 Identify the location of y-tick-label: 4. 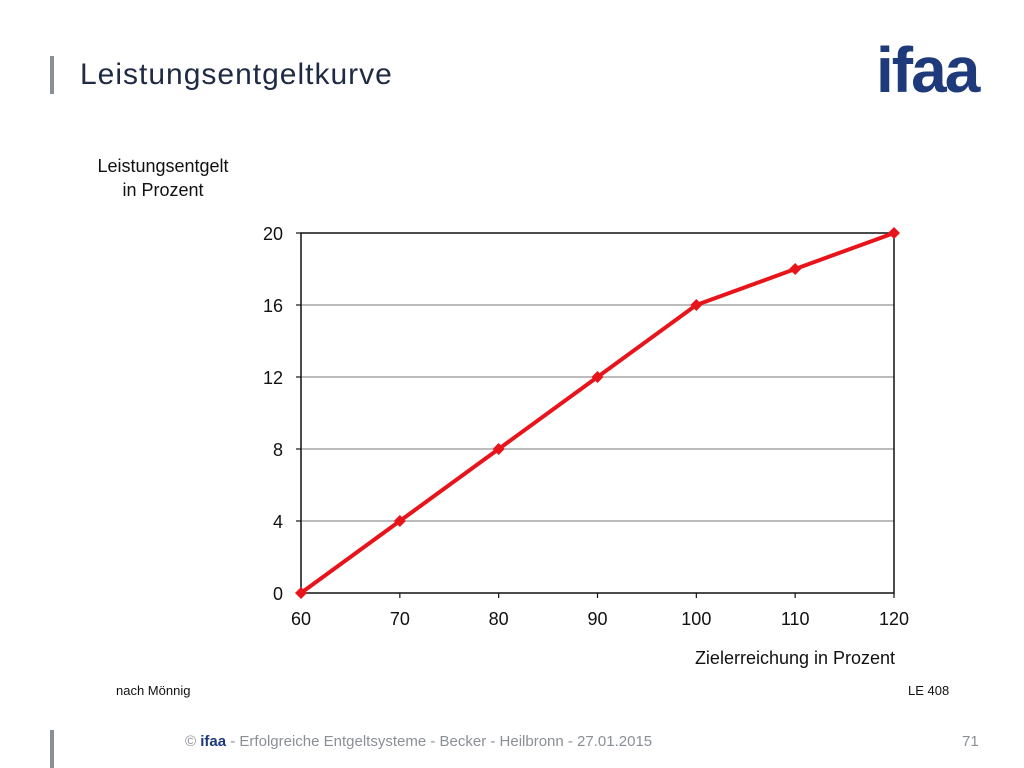
(278, 522).